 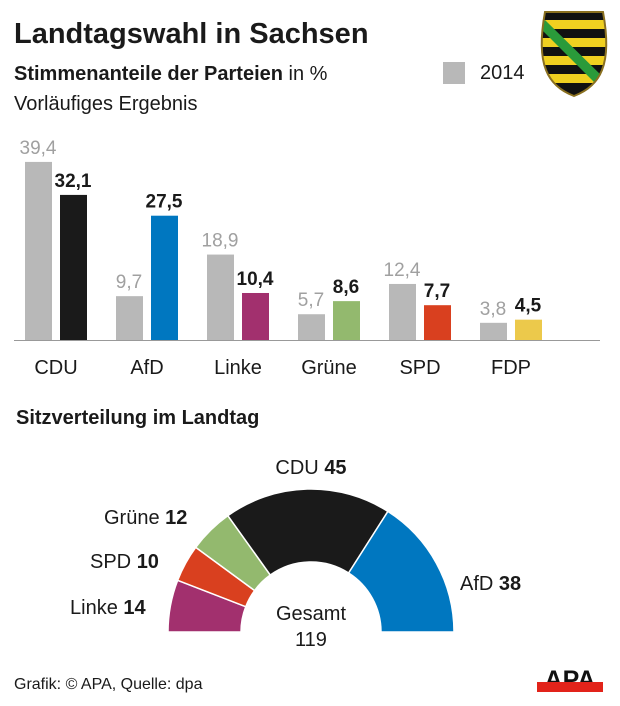 I want to click on note: Vorläufiges Ergebnis, so click(x=106, y=104).